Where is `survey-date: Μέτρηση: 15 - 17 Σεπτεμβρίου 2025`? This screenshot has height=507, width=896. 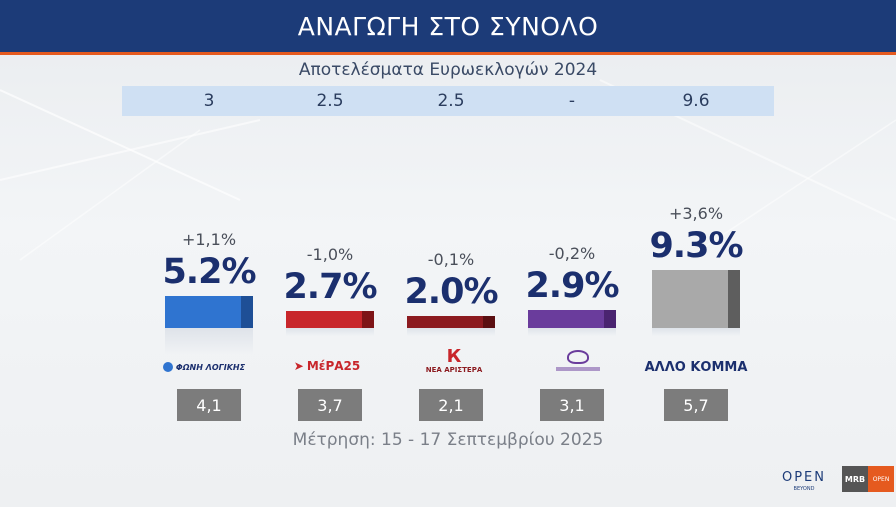
survey-date: Μέτρηση: 15 - 17 Σεπτεμβρίου 2025 is located at coordinates (448, 440).